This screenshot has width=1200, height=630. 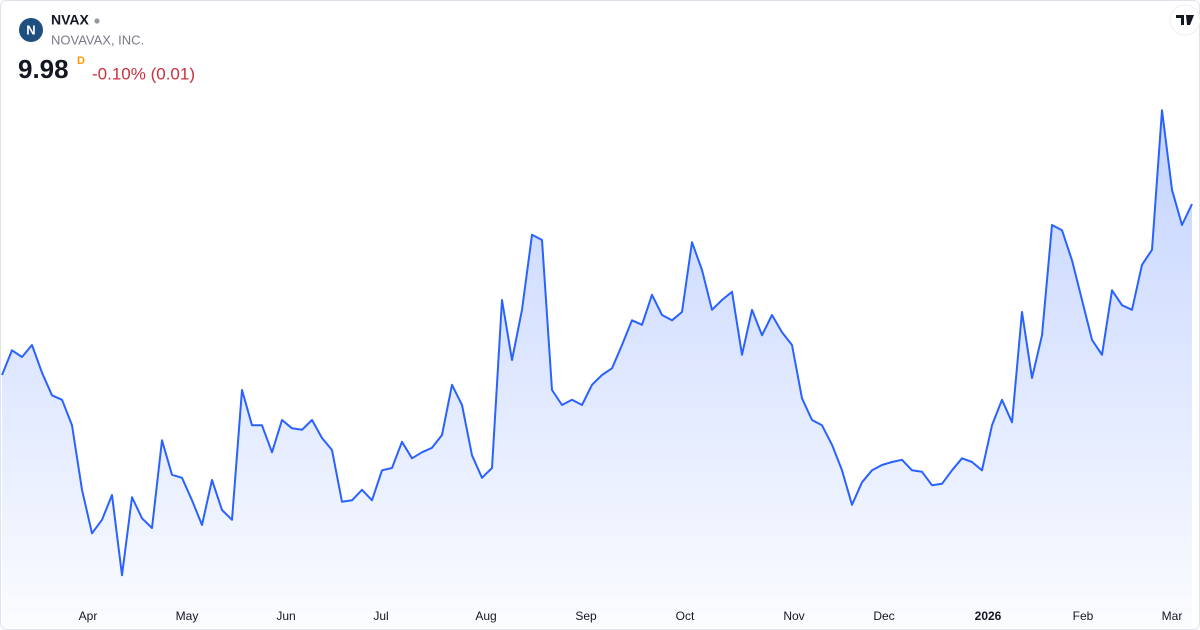 I want to click on x-tick-label: Oct, so click(x=685, y=616).